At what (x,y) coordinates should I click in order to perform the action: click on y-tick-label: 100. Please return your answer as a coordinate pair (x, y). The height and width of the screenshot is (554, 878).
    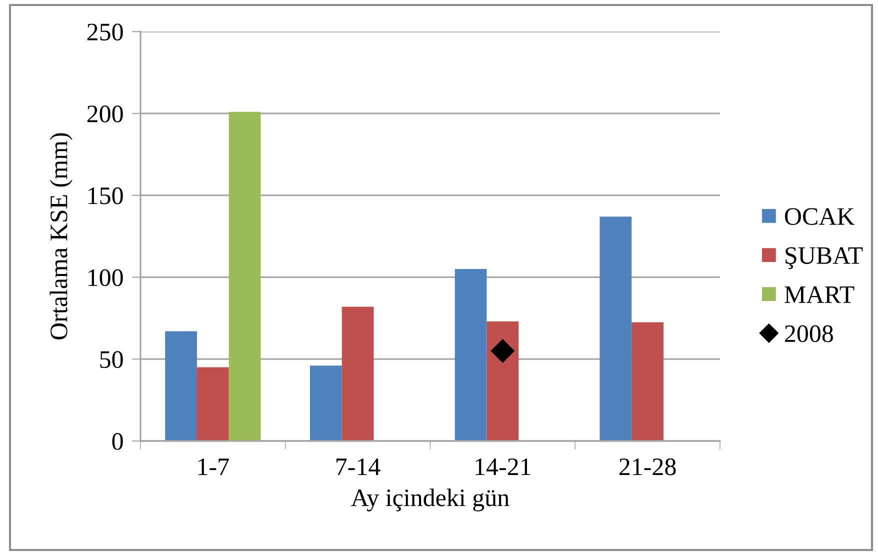
    Looking at the image, I should click on (105, 277).